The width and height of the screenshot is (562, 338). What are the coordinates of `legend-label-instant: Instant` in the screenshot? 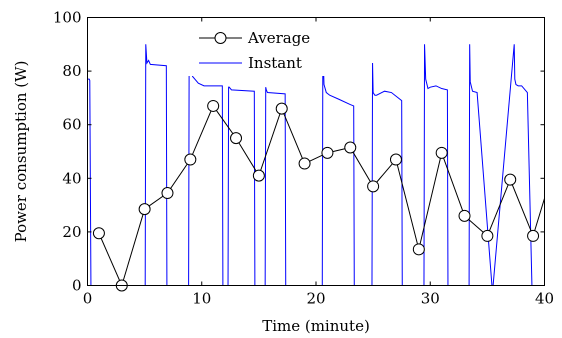 It's located at (275, 63).